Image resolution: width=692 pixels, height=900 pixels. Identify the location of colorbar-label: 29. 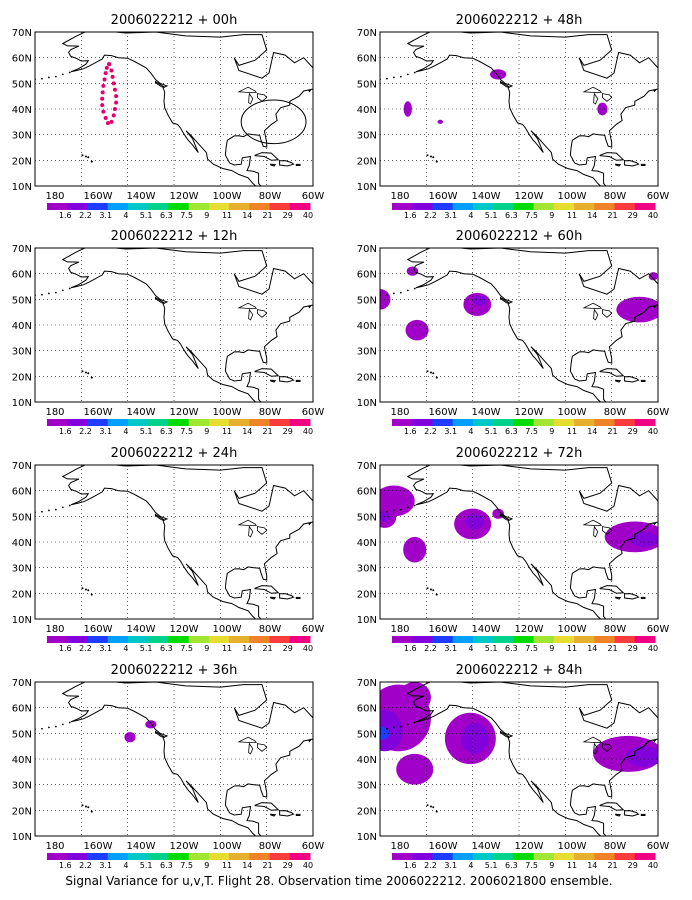
(633, 431).